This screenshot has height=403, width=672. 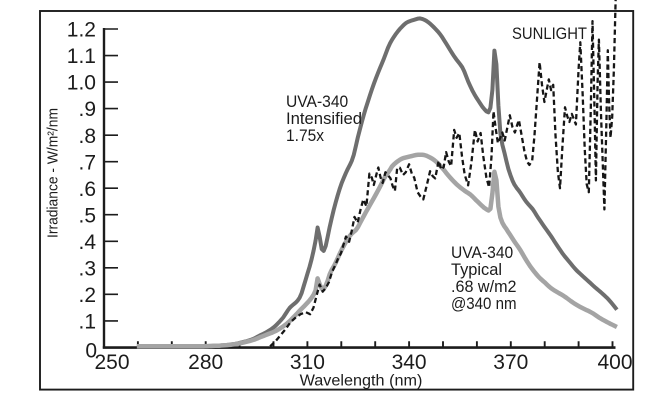 I want to click on svg-text: 400, so click(x=614, y=362).